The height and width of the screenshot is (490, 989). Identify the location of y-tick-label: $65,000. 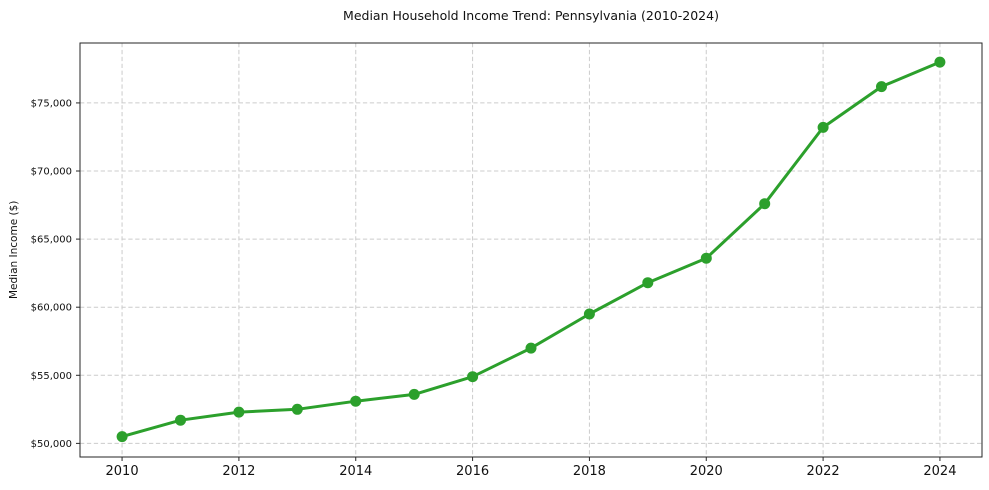
(51, 240).